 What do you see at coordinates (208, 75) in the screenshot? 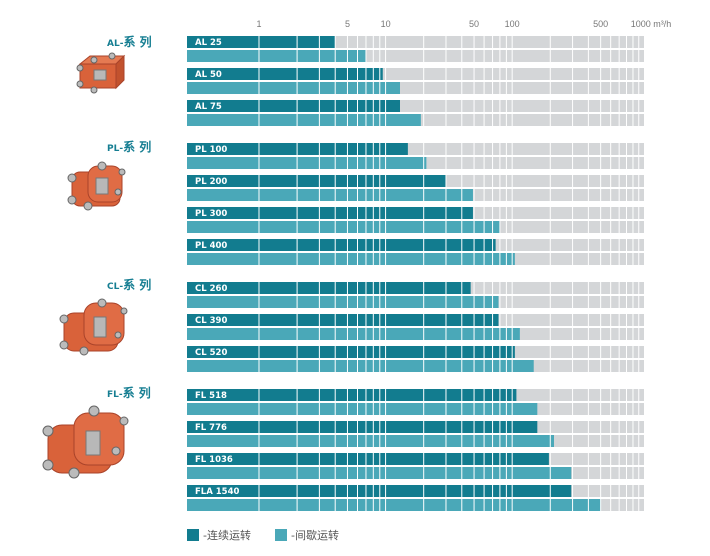
I see `model-label: AL 50` at bounding box center [208, 75].